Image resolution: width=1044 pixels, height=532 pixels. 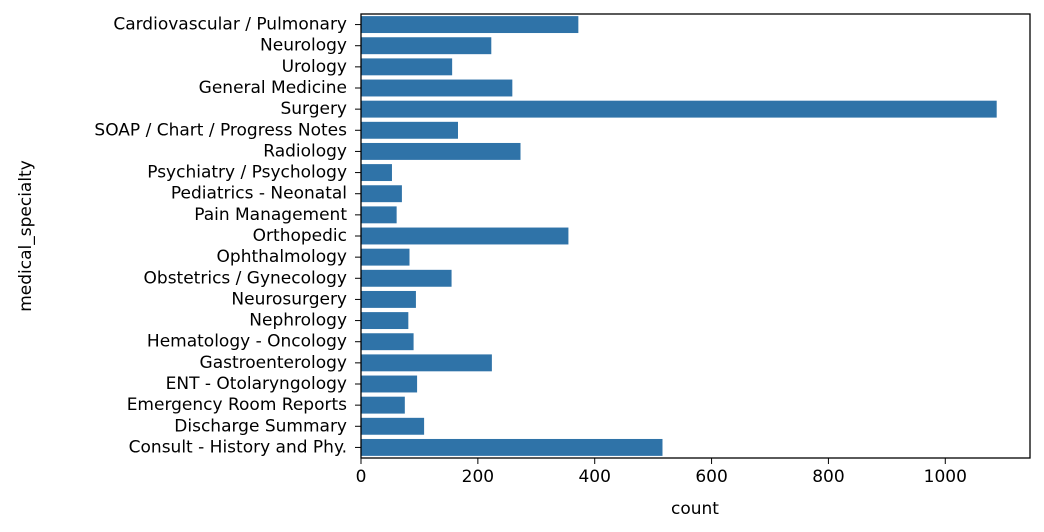 What do you see at coordinates (289, 299) in the screenshot?
I see `y-tick-label-13: Neurosurgery` at bounding box center [289, 299].